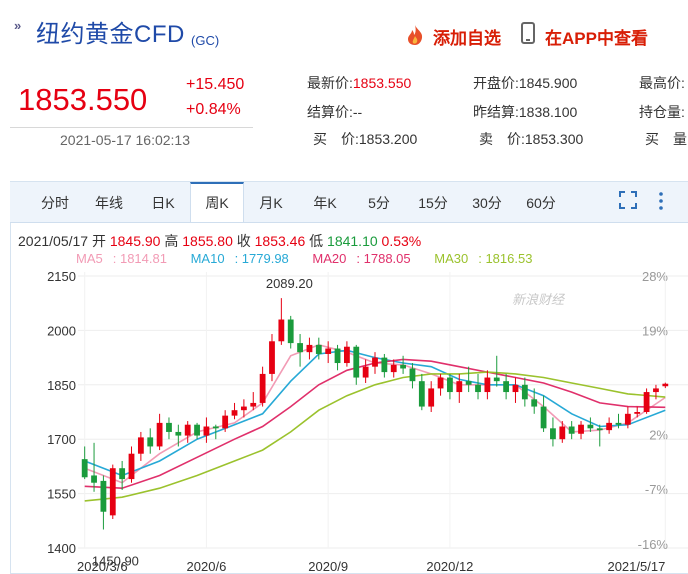 The width and height of the screenshot is (688, 574). What do you see at coordinates (433, 203) in the screenshot?
I see `tab-15min: 15分` at bounding box center [433, 203].